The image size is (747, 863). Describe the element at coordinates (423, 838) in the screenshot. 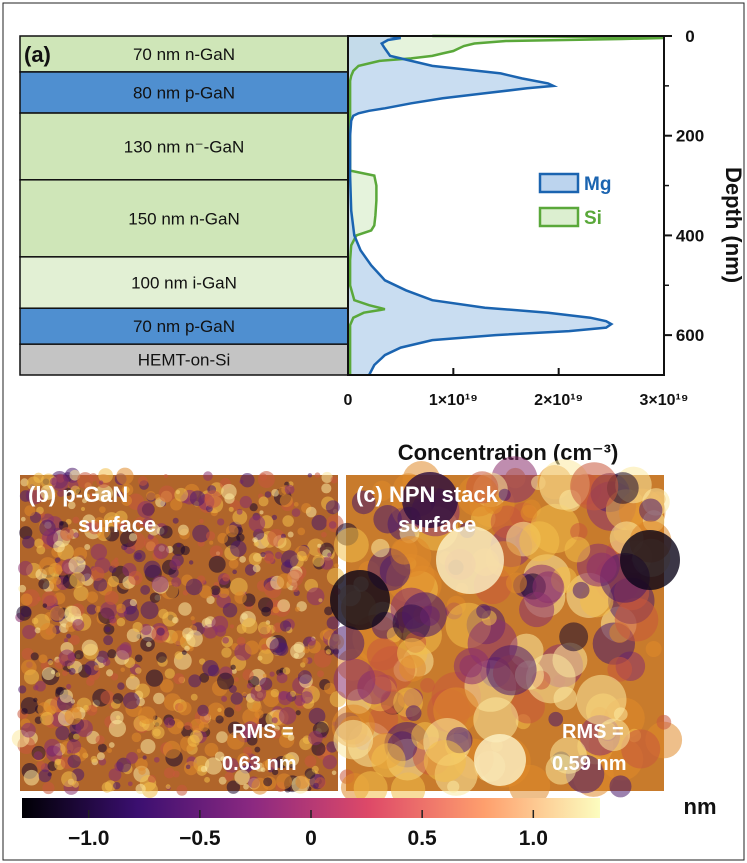

I see `colorbar-tick-label-3: 0.5` at that location.